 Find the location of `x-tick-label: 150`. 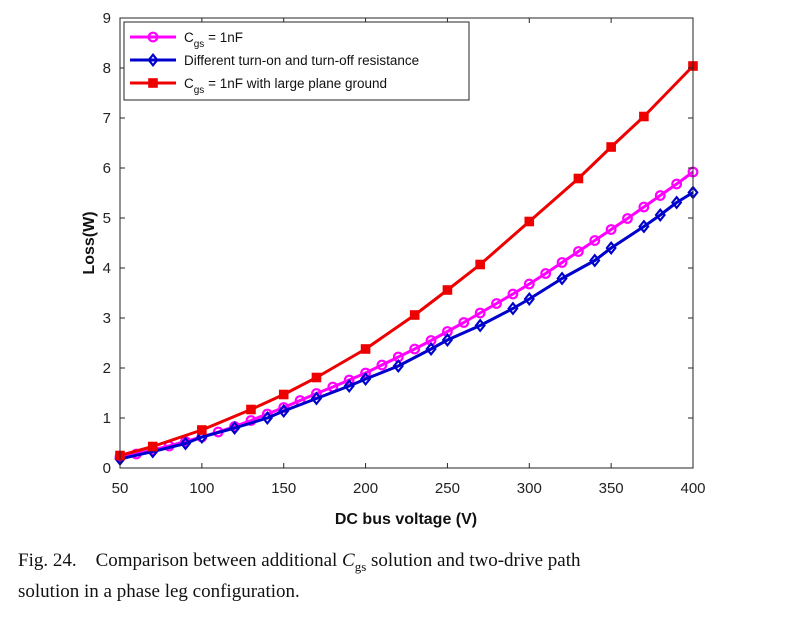

x-tick-label: 150 is located at coordinates (283, 488).